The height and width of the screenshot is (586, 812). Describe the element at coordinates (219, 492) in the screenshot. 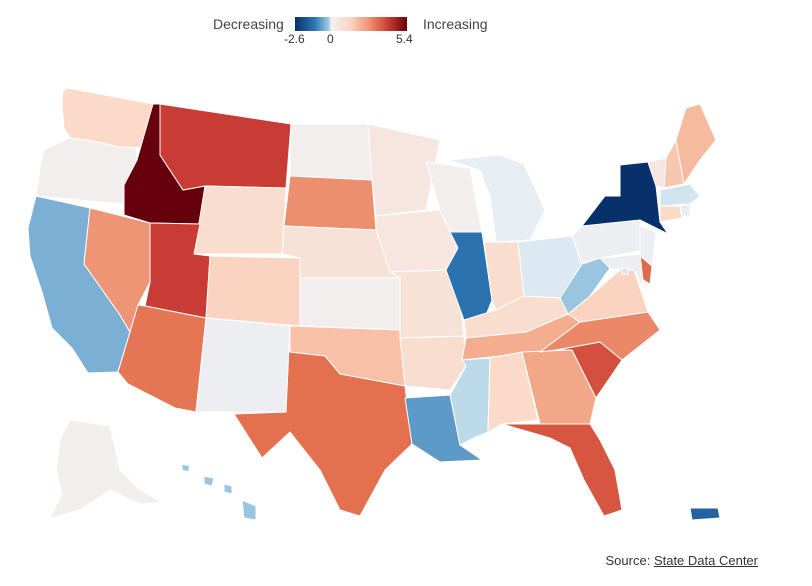

I see `state-hawaii: Hawaii` at that location.